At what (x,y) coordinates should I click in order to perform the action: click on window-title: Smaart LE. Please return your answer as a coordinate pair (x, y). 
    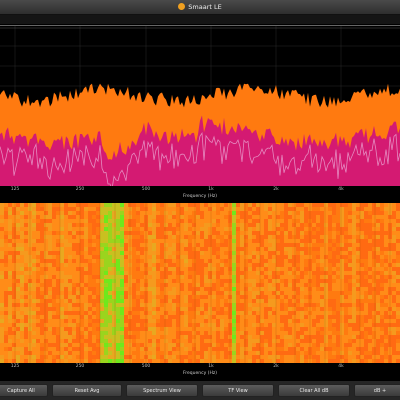
    Looking at the image, I should click on (200, 7).